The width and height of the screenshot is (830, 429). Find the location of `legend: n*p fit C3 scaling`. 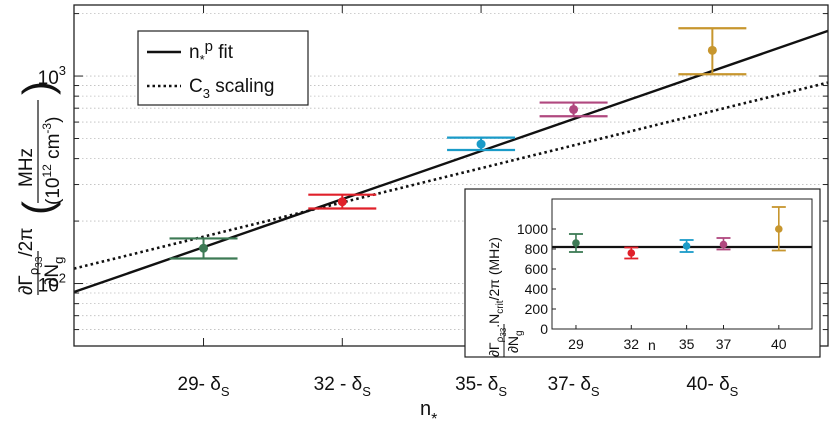

legend: n*p fit C3 scaling is located at coordinates (223, 68).